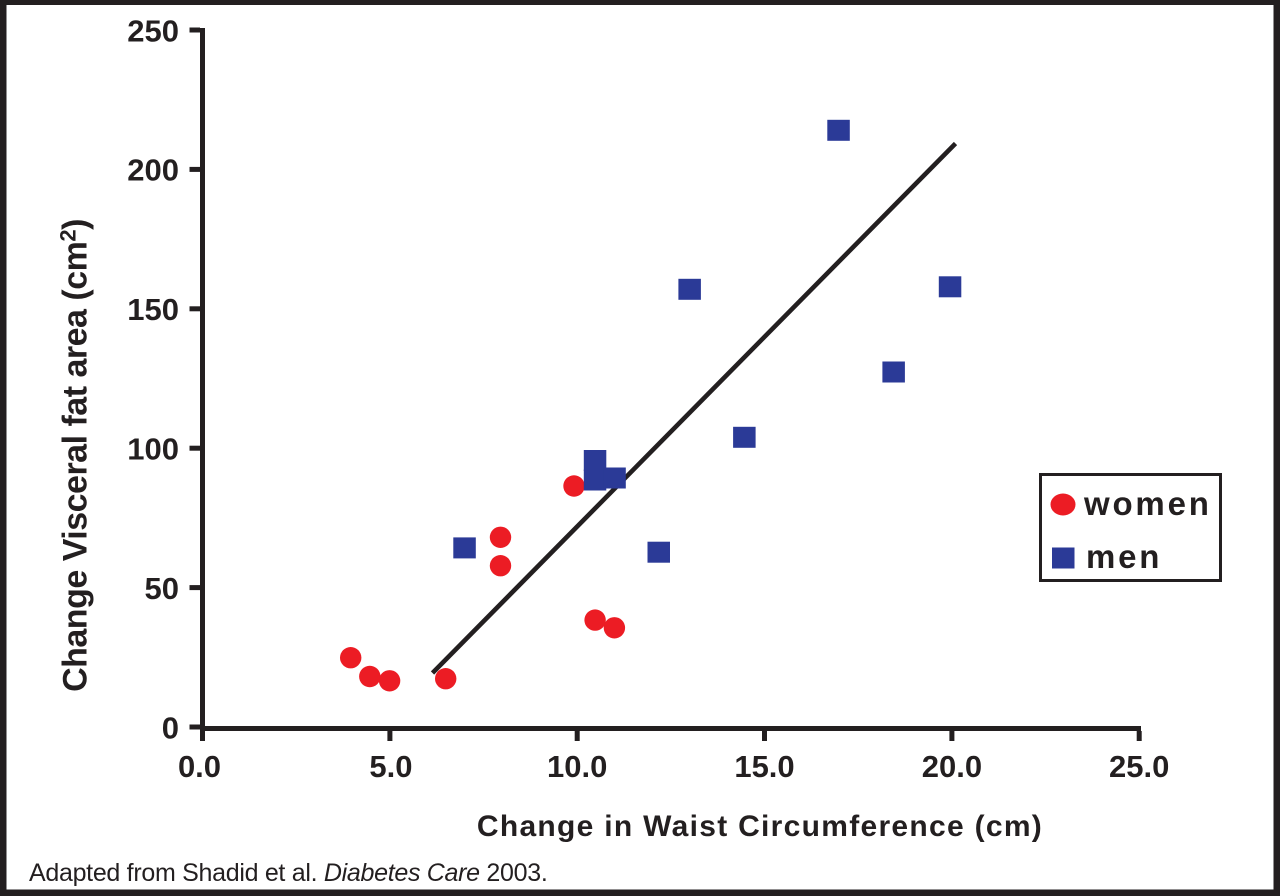  What do you see at coordinates (1147, 503) in the screenshot?
I see `svg-text: women` at bounding box center [1147, 503].